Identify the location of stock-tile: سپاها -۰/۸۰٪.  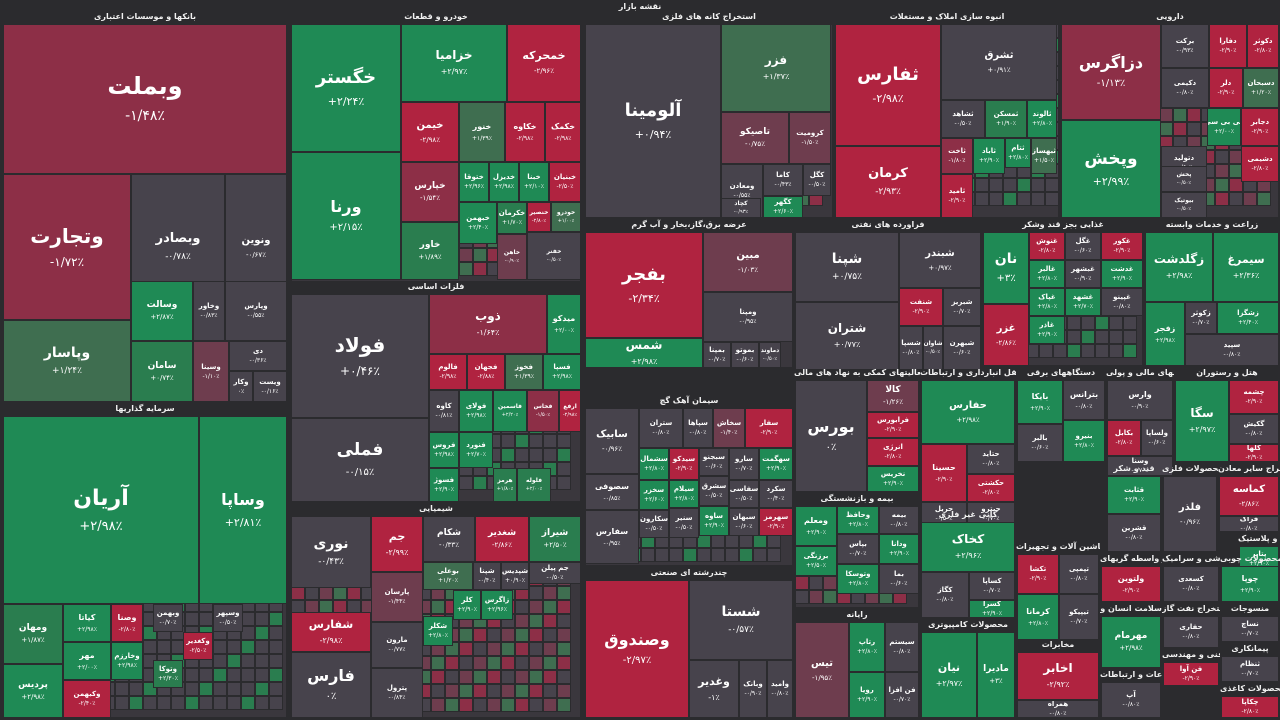
(698, 428).